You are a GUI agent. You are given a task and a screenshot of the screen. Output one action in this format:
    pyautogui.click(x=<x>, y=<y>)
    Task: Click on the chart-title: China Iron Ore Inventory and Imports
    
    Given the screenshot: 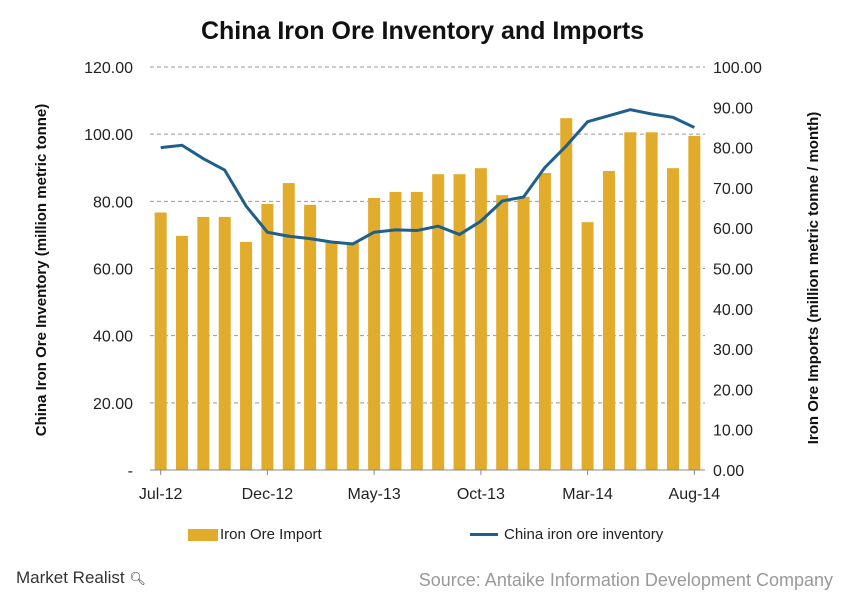 What is the action you would take?
    pyautogui.click(x=422, y=31)
    